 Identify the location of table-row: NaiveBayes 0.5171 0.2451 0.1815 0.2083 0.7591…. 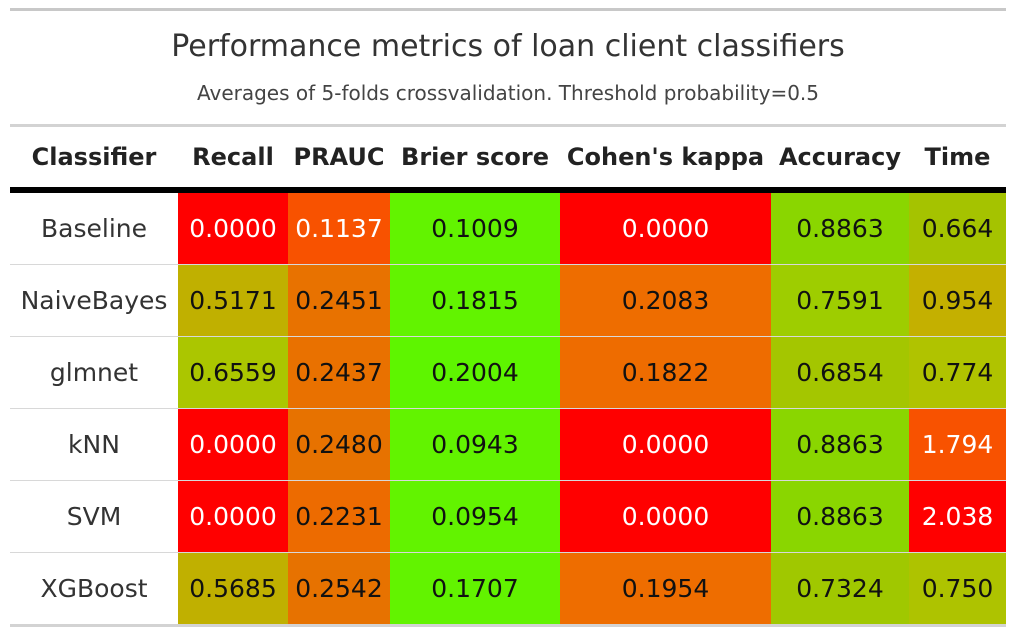
(508, 300).